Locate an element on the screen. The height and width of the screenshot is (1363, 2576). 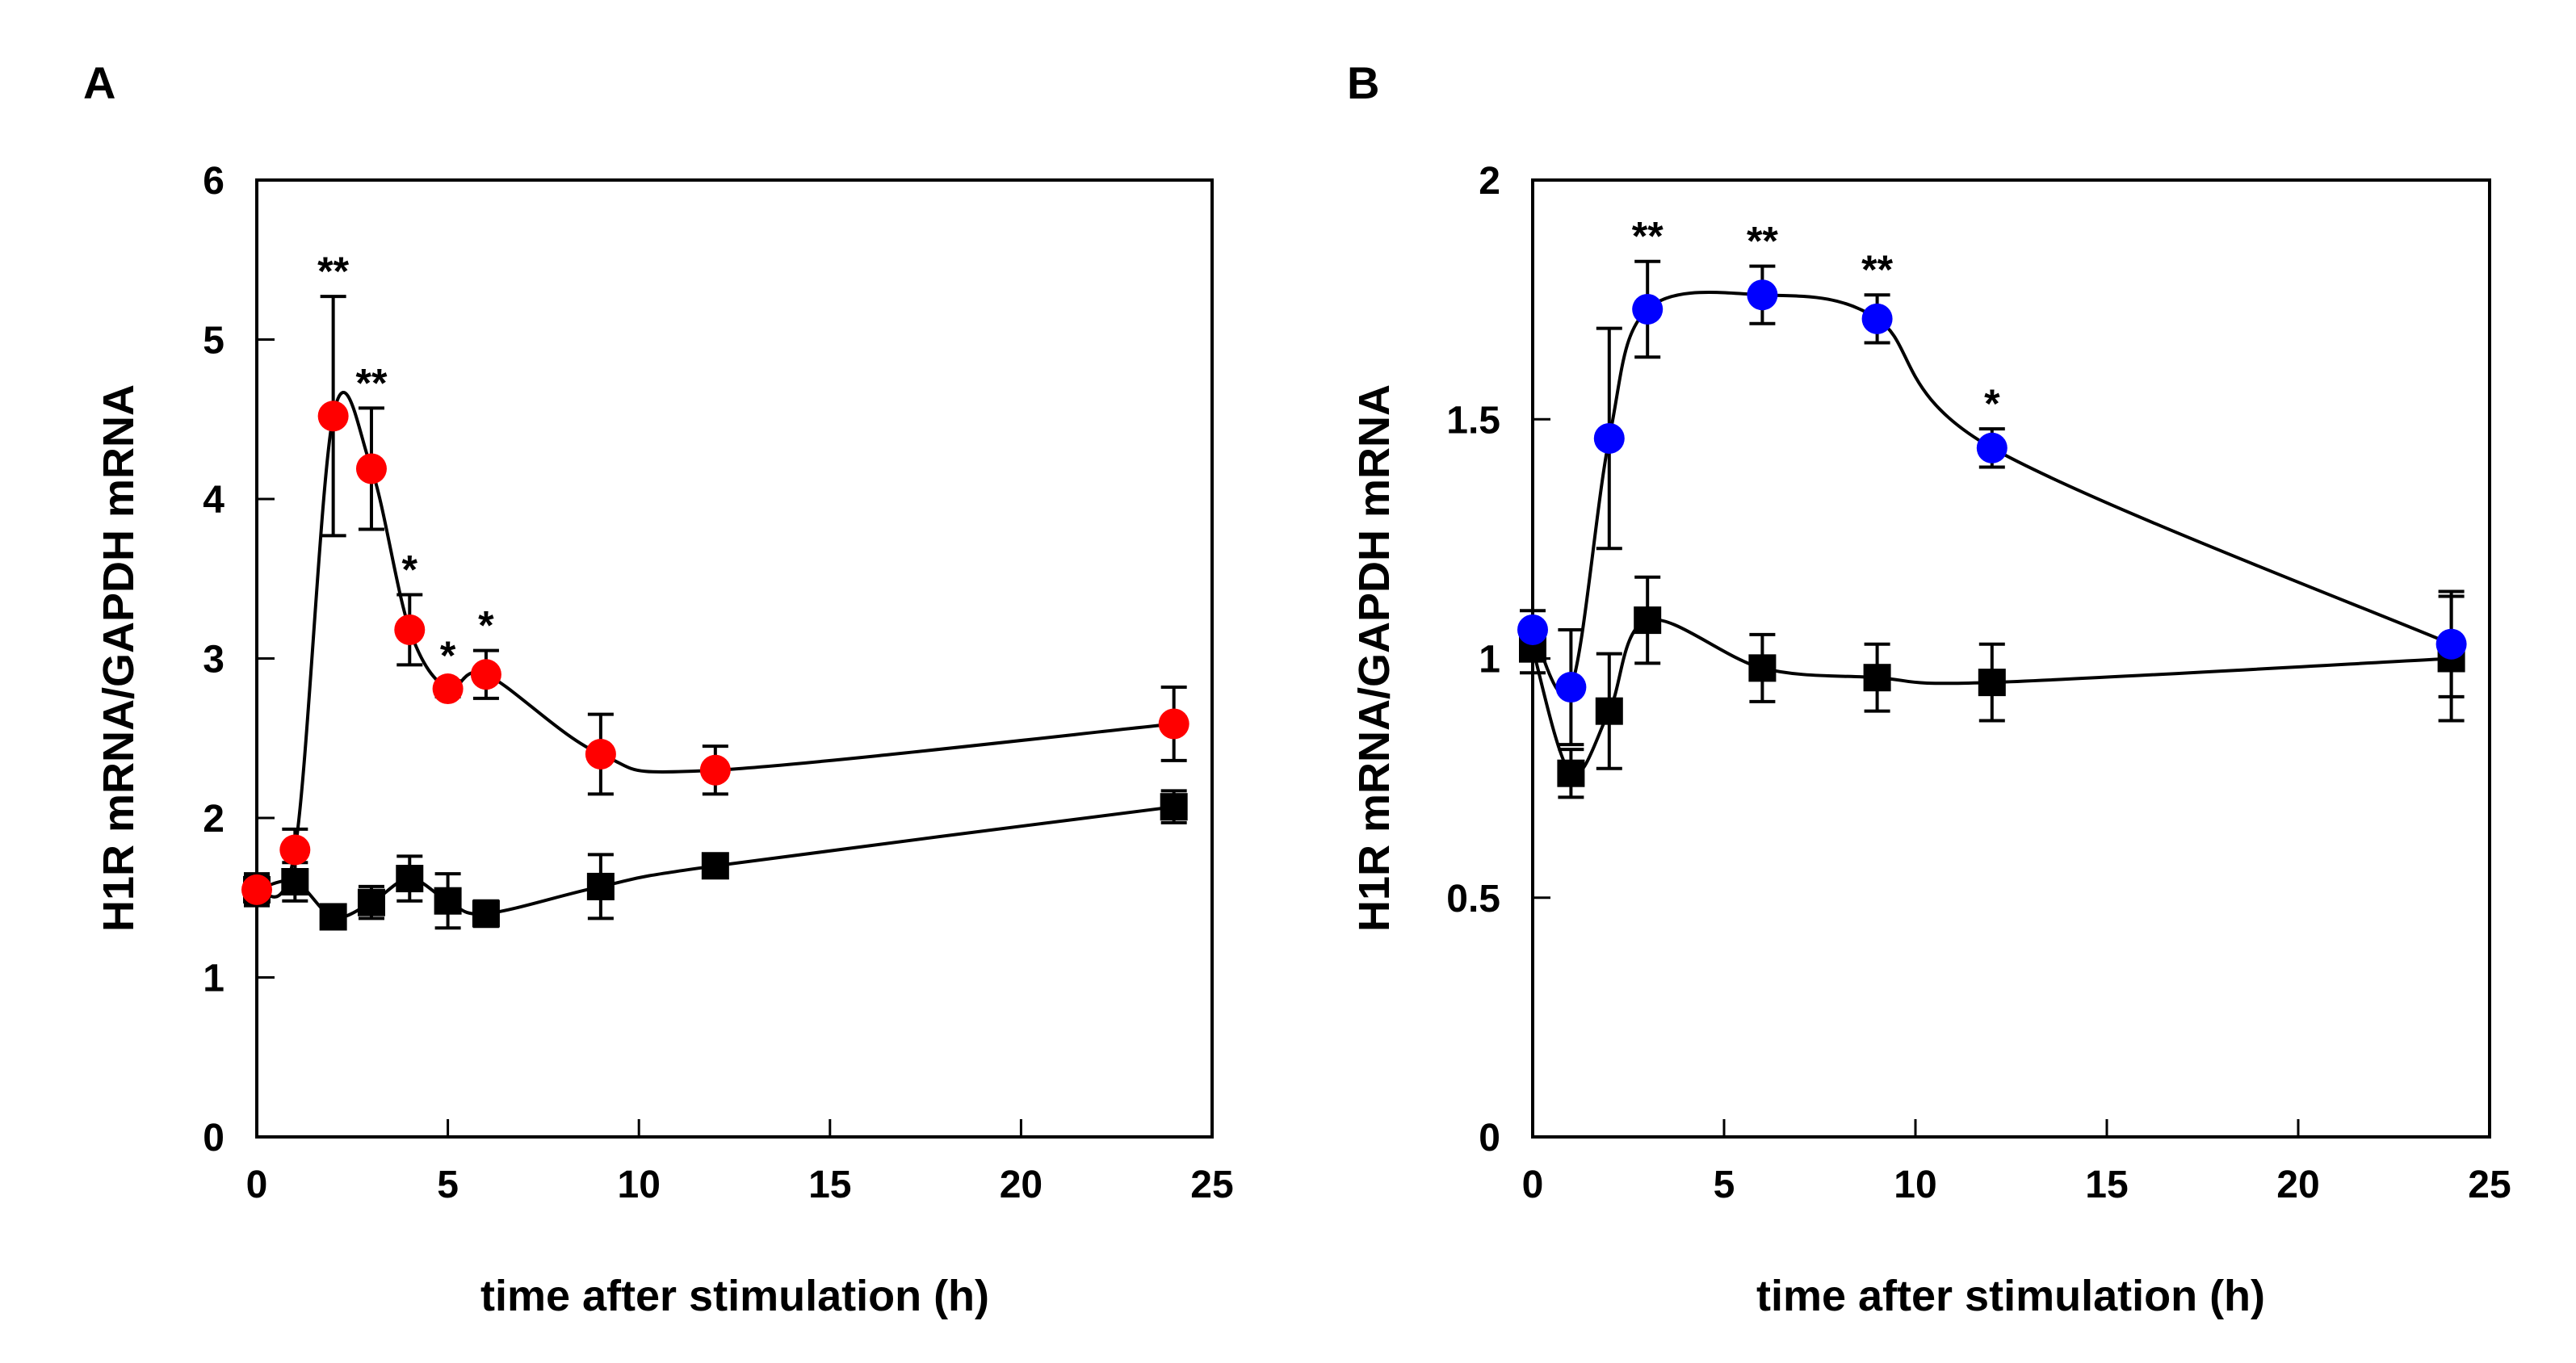
significance-mark-a-1: ** is located at coordinates (371, 382).